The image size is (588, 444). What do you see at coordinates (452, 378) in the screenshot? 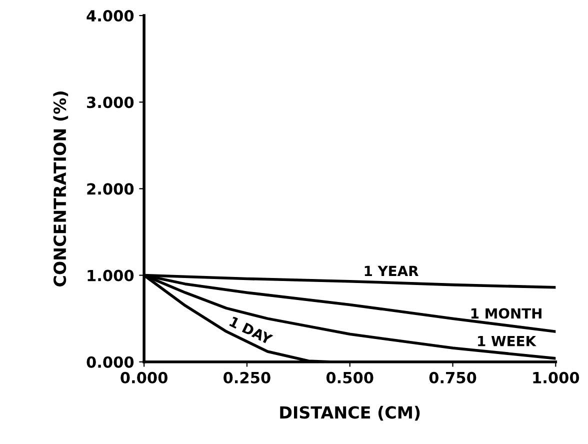
I see `x-tick-label: 0.750` at bounding box center [452, 378].